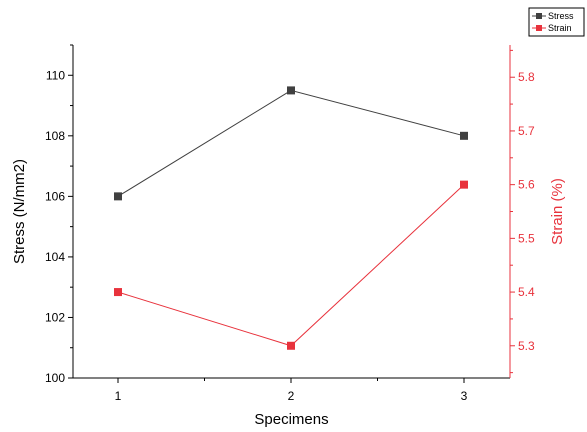  Describe the element at coordinates (19, 211) in the screenshot. I see `y-axis-left-title: Stress (N/mm2)` at that location.